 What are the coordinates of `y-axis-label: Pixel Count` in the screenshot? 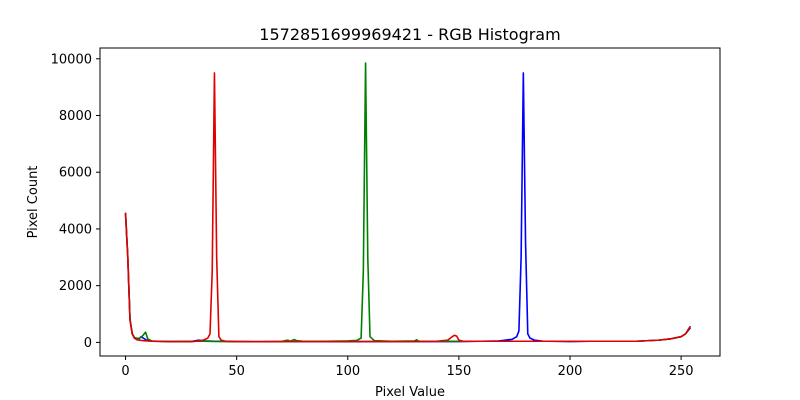 It's located at (33, 202).